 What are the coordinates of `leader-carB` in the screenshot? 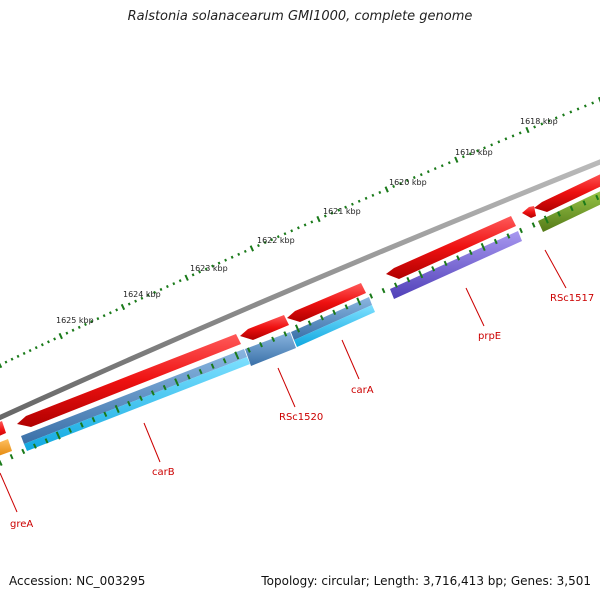 It's located at (152, 442).